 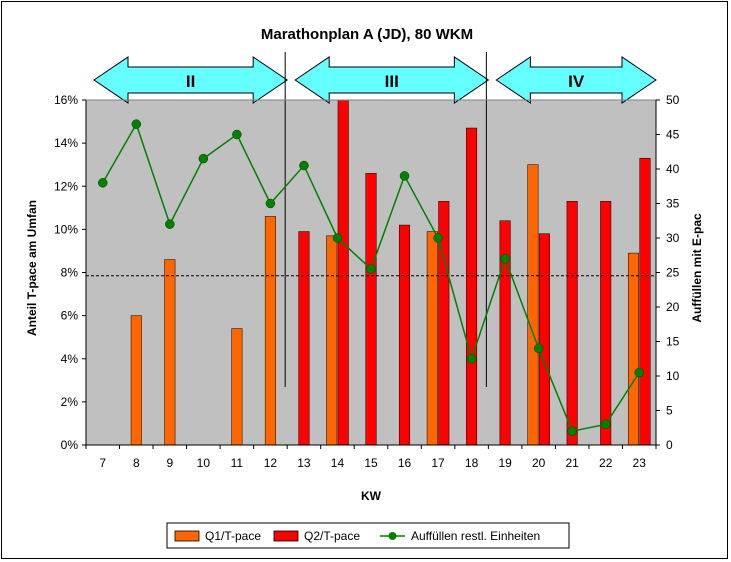 I want to click on legend-swatch-q1, so click(x=187, y=536).